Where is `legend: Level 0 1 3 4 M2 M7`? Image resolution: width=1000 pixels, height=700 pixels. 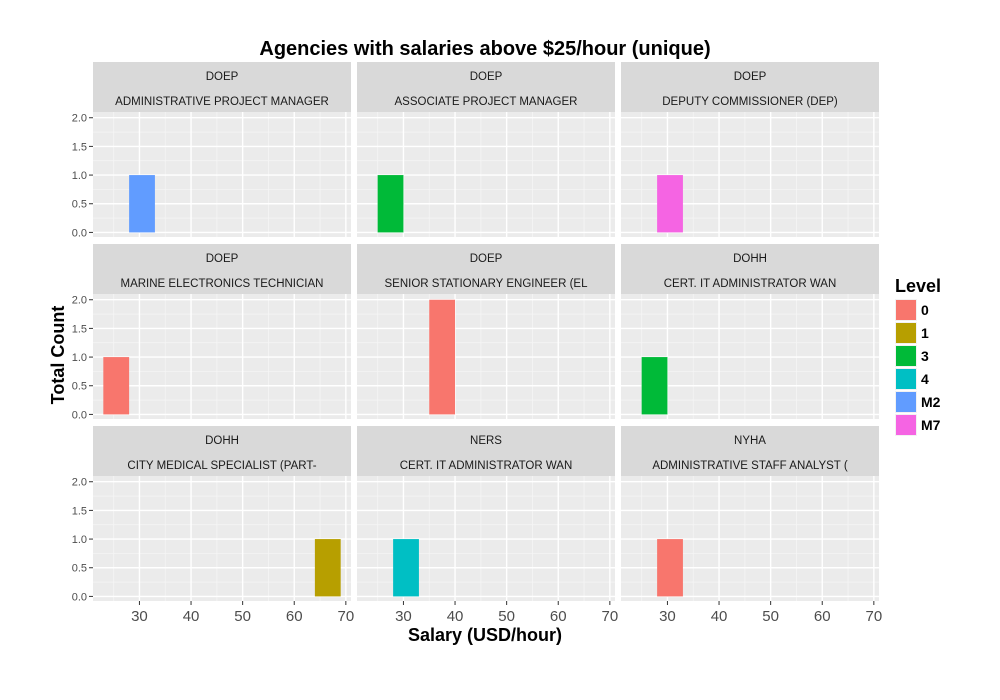
legend: Level 0 1 3 4 M2 M7 is located at coordinates (918, 356).